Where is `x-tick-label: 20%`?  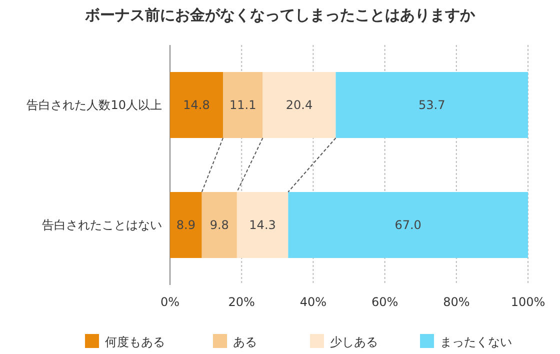 x-tick-label: 20% is located at coordinates (241, 302).